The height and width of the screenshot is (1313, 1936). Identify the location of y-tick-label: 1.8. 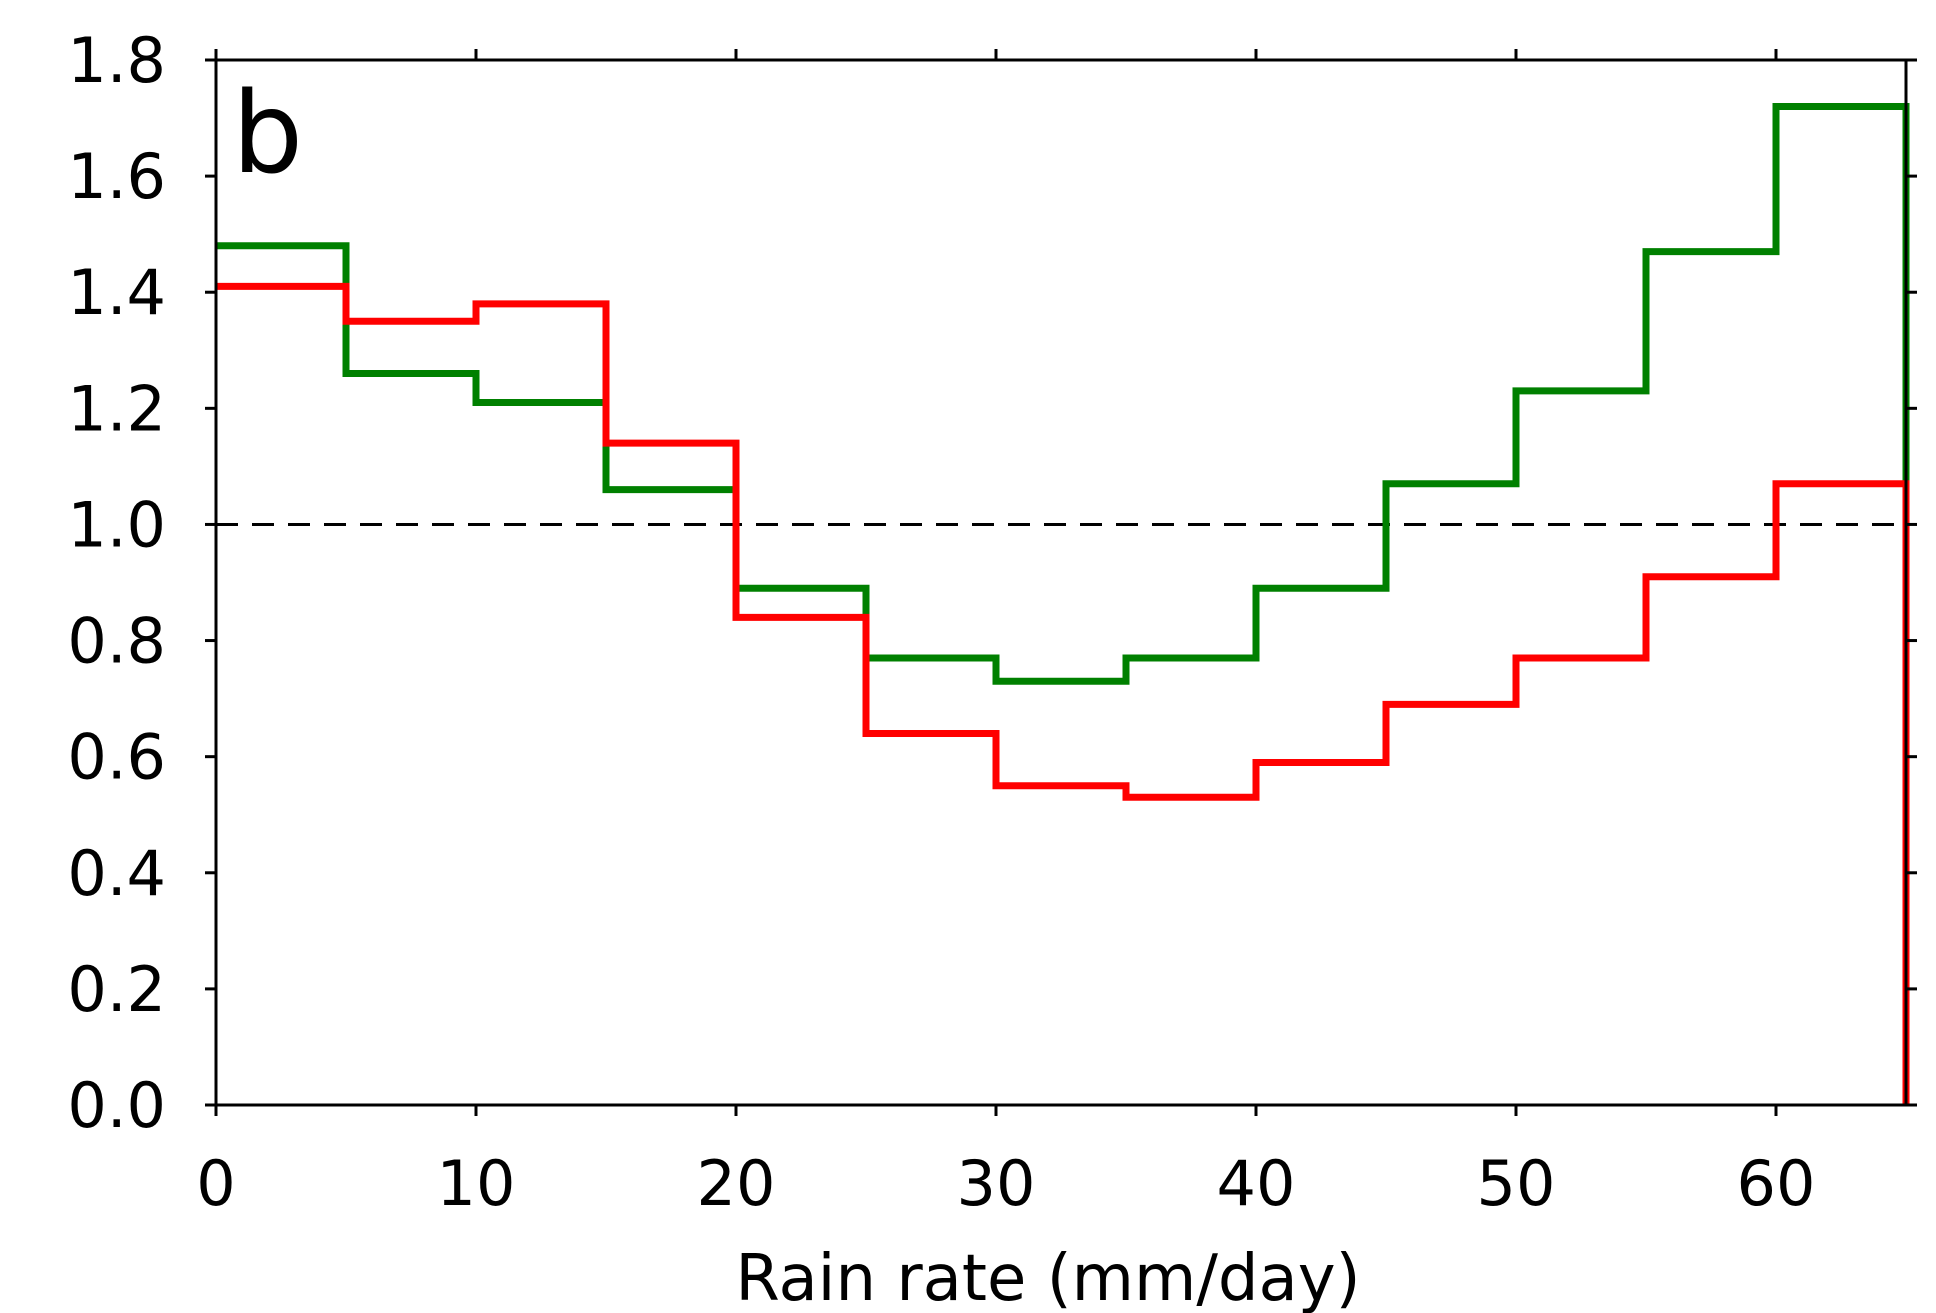
(116, 60).